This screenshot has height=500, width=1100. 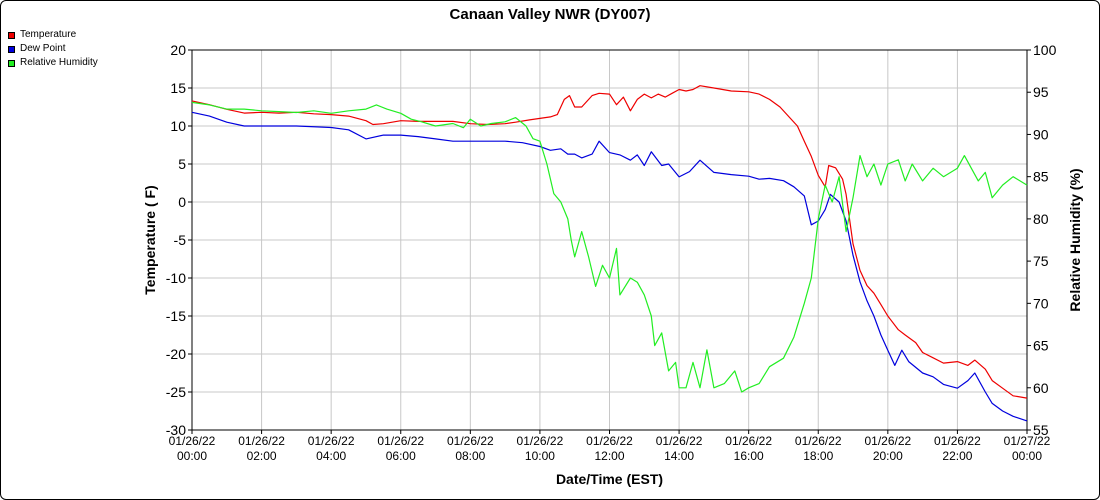 What do you see at coordinates (180, 240) in the screenshot?
I see `y-left-tick-label: -5` at bounding box center [180, 240].